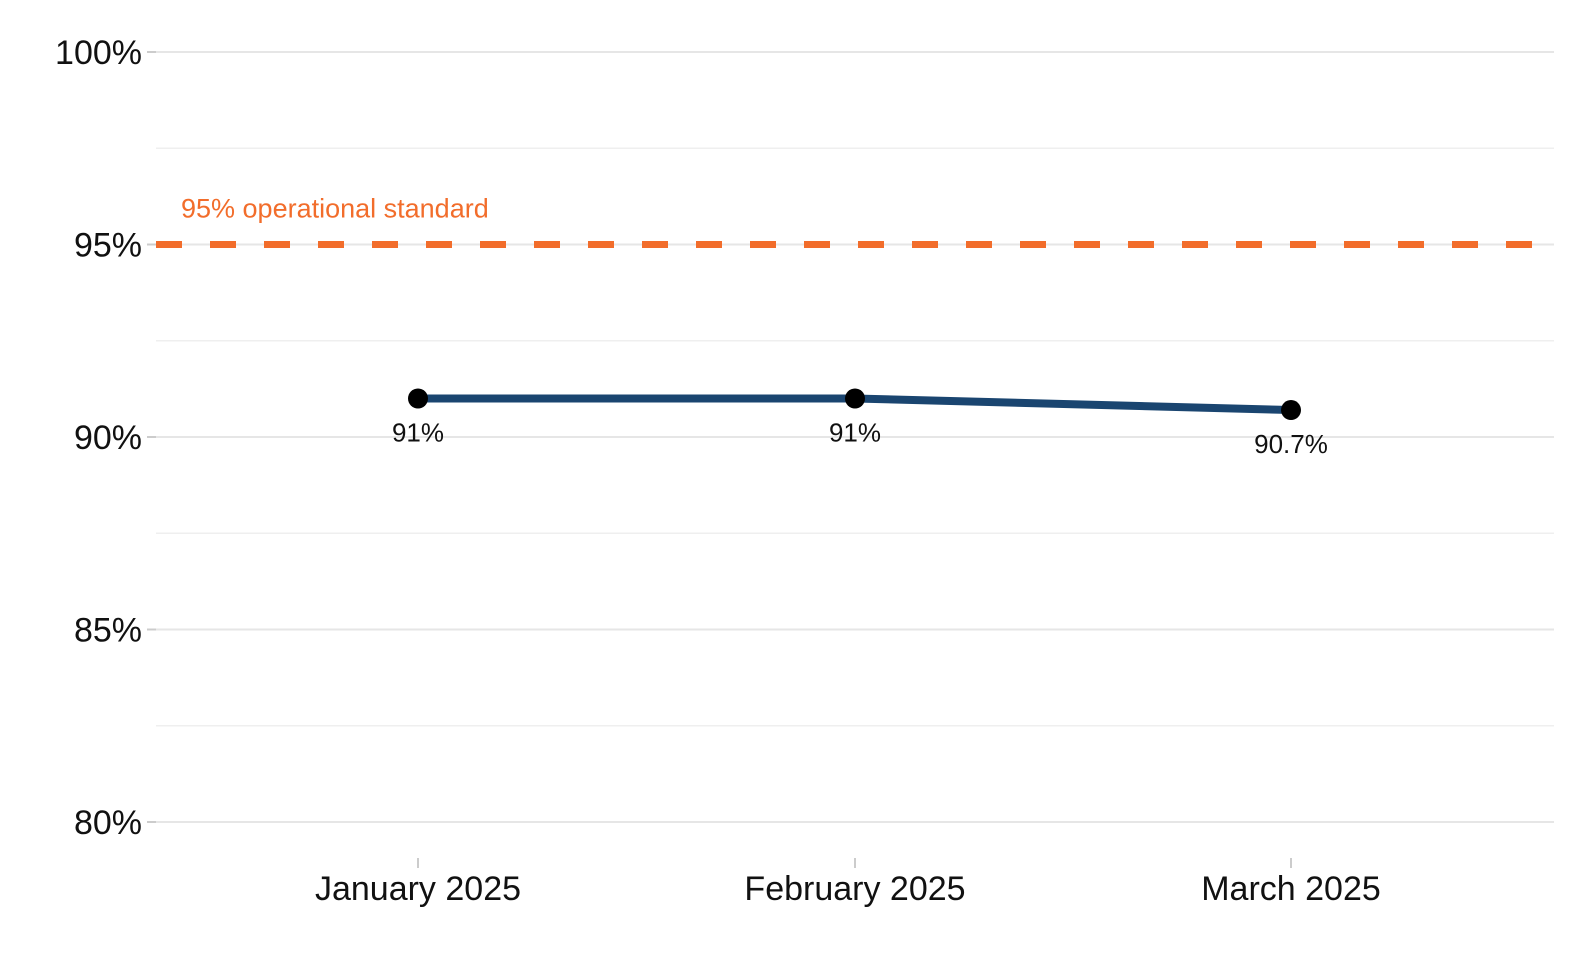 Image resolution: width=1574 pixels, height=960 pixels. Describe the element at coordinates (1291, 889) in the screenshot. I see `x-tick-label: March 2025` at that location.